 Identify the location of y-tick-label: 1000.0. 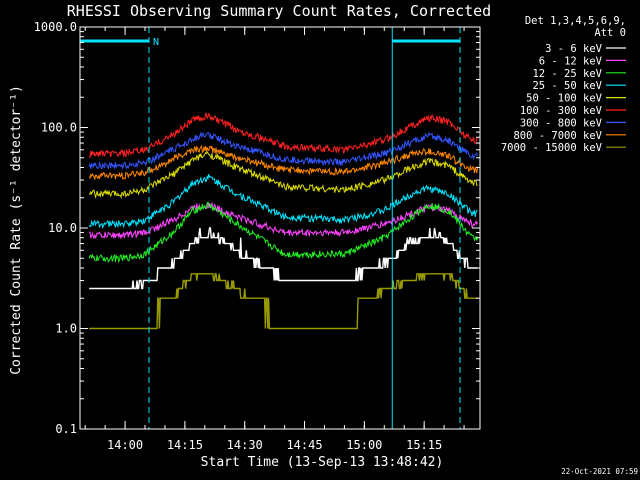
(55, 27).